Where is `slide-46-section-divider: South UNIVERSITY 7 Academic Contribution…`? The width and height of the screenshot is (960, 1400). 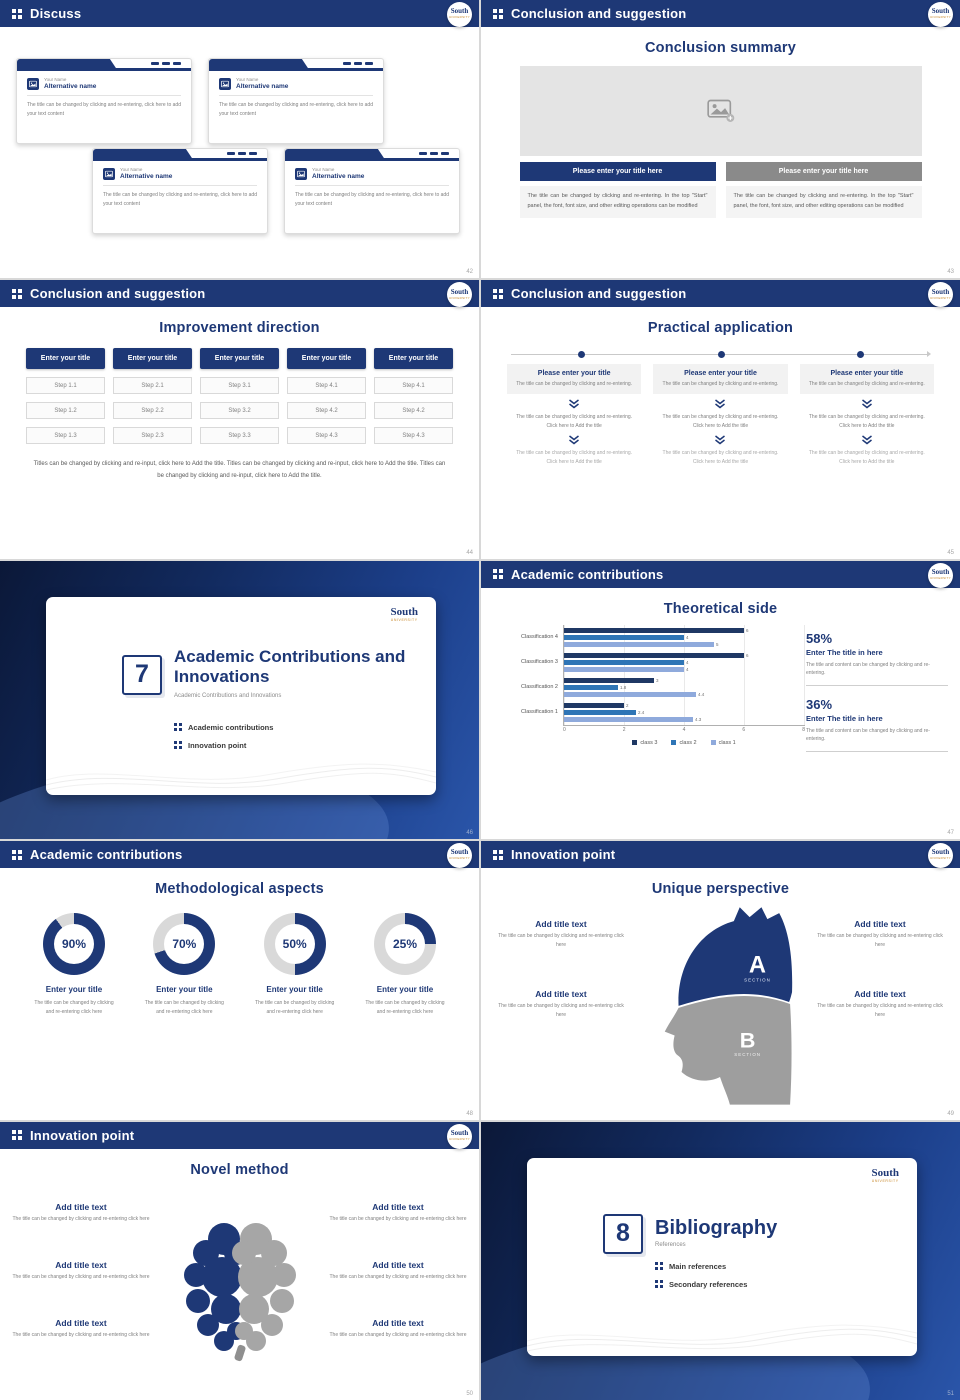 slide-46-section-divider: South UNIVERSITY 7 Academic Contribution… is located at coordinates (239, 700).